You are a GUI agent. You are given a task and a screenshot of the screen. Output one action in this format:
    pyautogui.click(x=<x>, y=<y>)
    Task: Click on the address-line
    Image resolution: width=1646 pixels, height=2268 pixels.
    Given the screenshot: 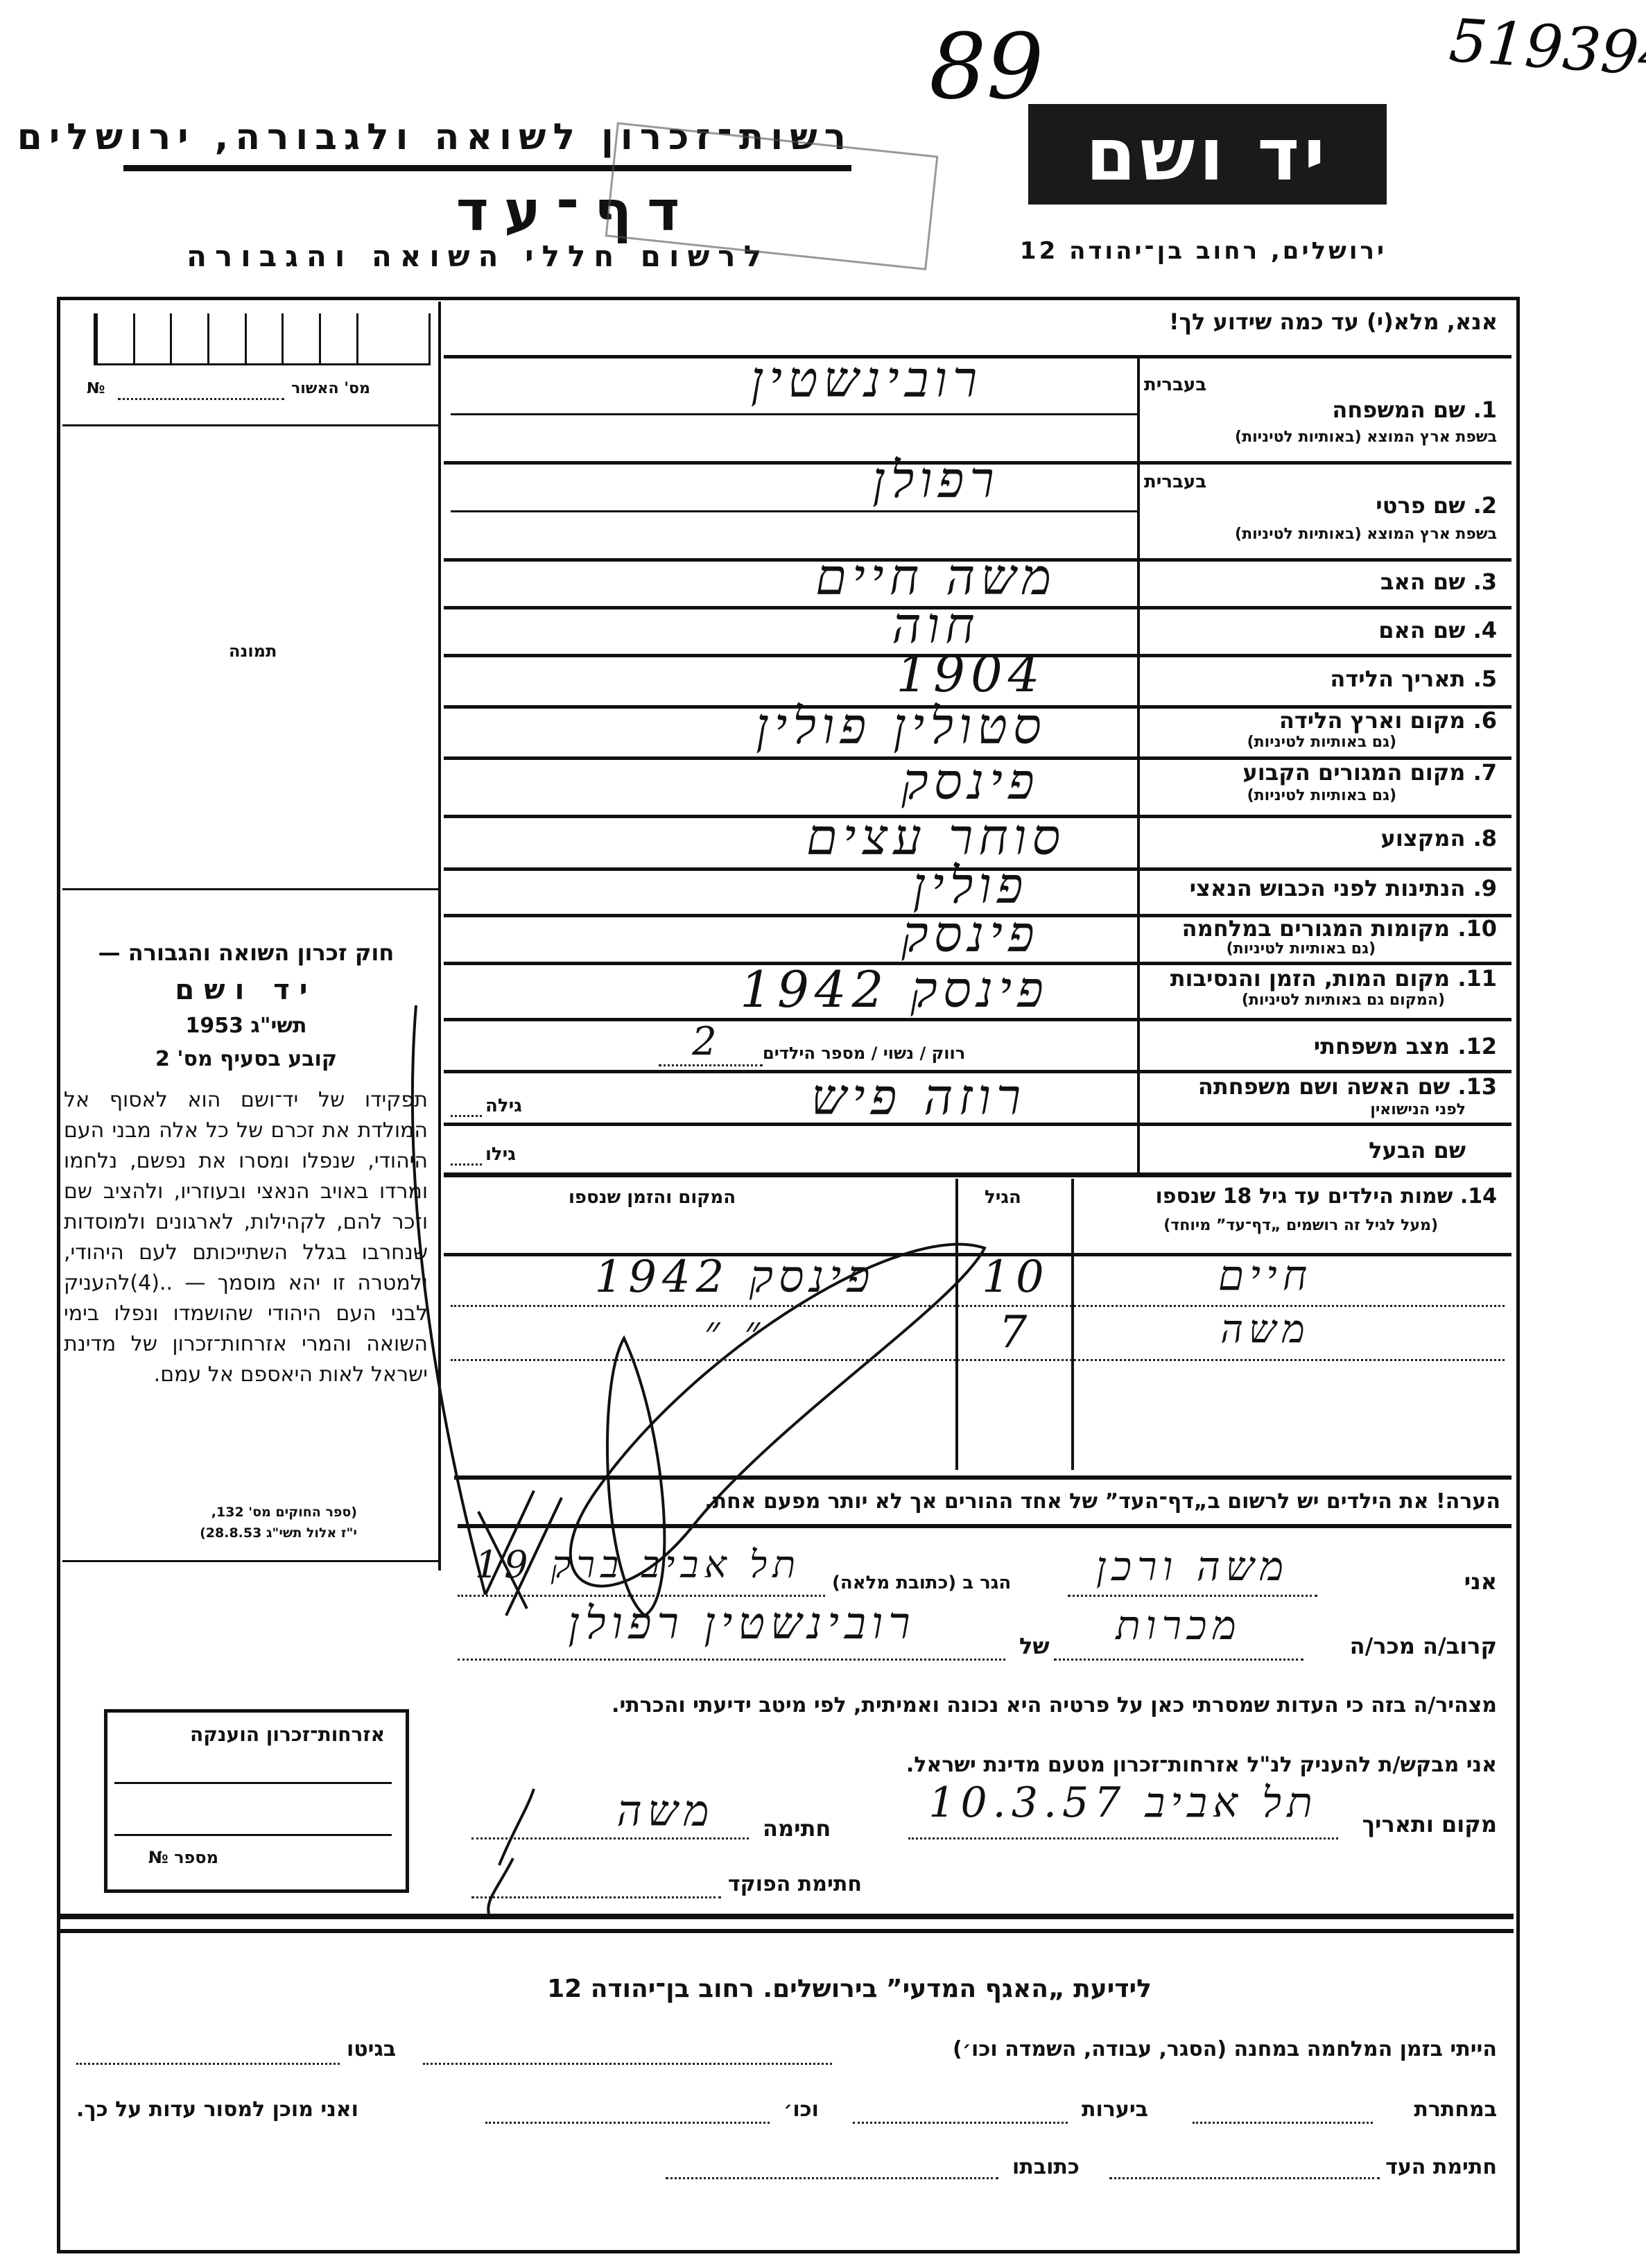 What is the action you would take?
    pyautogui.click(x=641, y=1596)
    